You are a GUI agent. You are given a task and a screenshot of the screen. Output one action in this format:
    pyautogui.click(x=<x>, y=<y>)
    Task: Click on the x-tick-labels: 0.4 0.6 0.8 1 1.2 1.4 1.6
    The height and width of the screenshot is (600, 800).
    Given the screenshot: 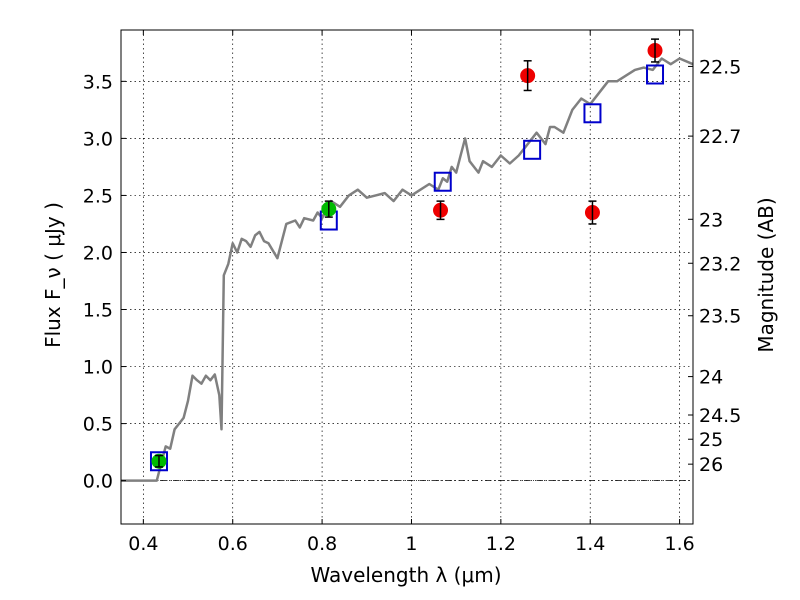 What is the action you would take?
    pyautogui.click(x=411, y=544)
    